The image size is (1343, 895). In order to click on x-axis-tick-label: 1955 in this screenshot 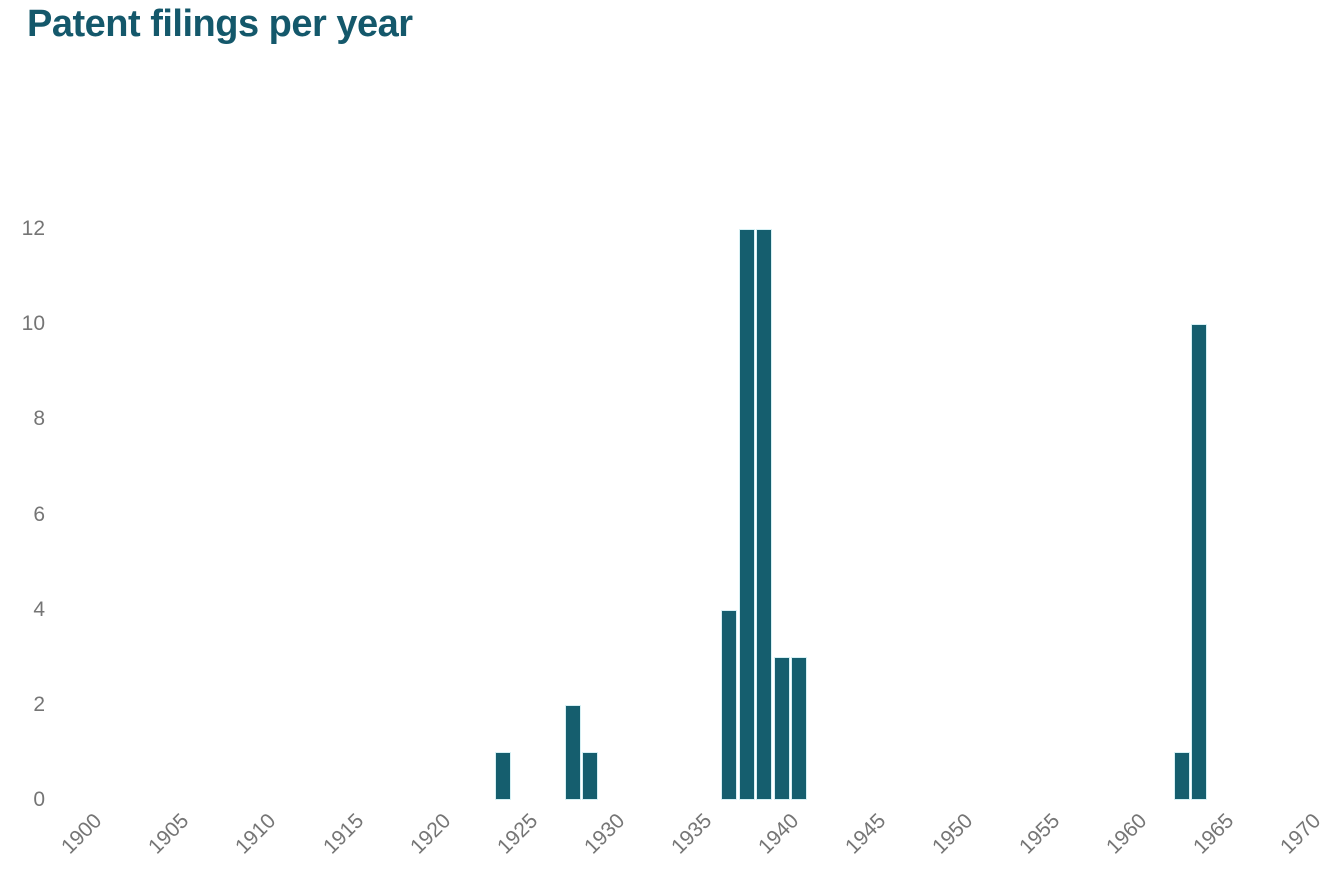, I will do `click(1039, 834)`.